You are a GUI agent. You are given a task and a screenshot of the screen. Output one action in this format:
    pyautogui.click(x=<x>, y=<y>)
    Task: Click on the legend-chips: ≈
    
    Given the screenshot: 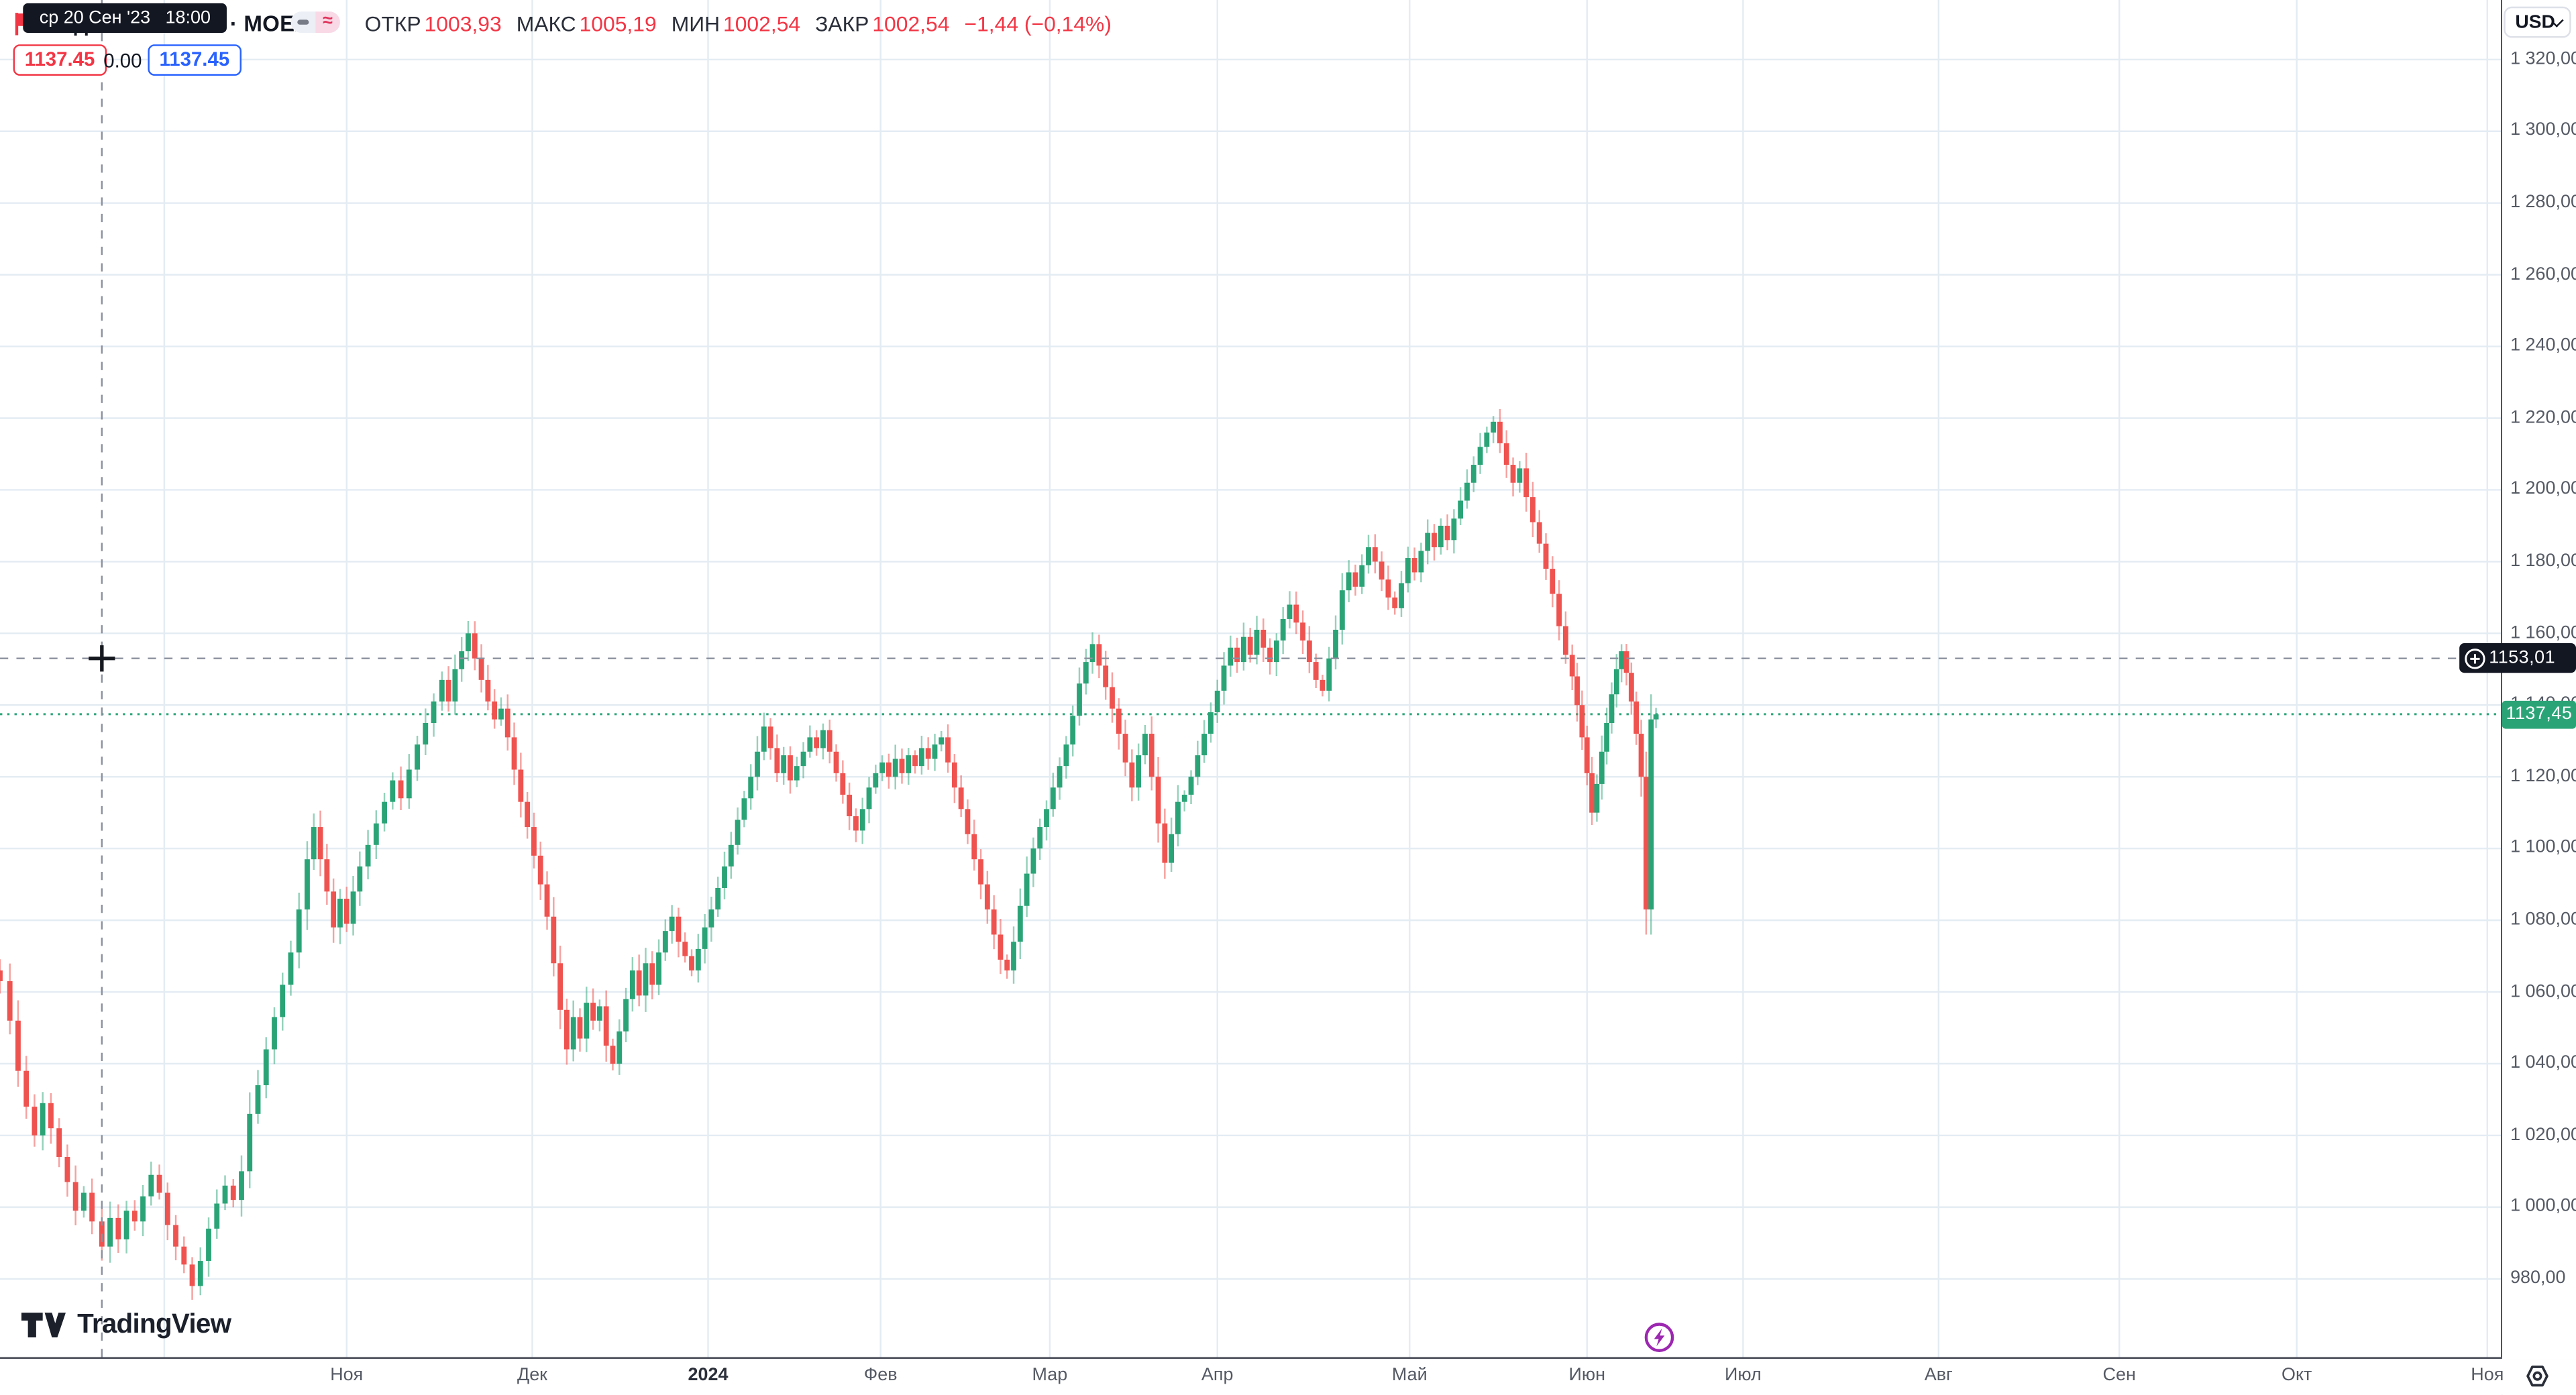 What is the action you would take?
    pyautogui.click(x=315, y=22)
    